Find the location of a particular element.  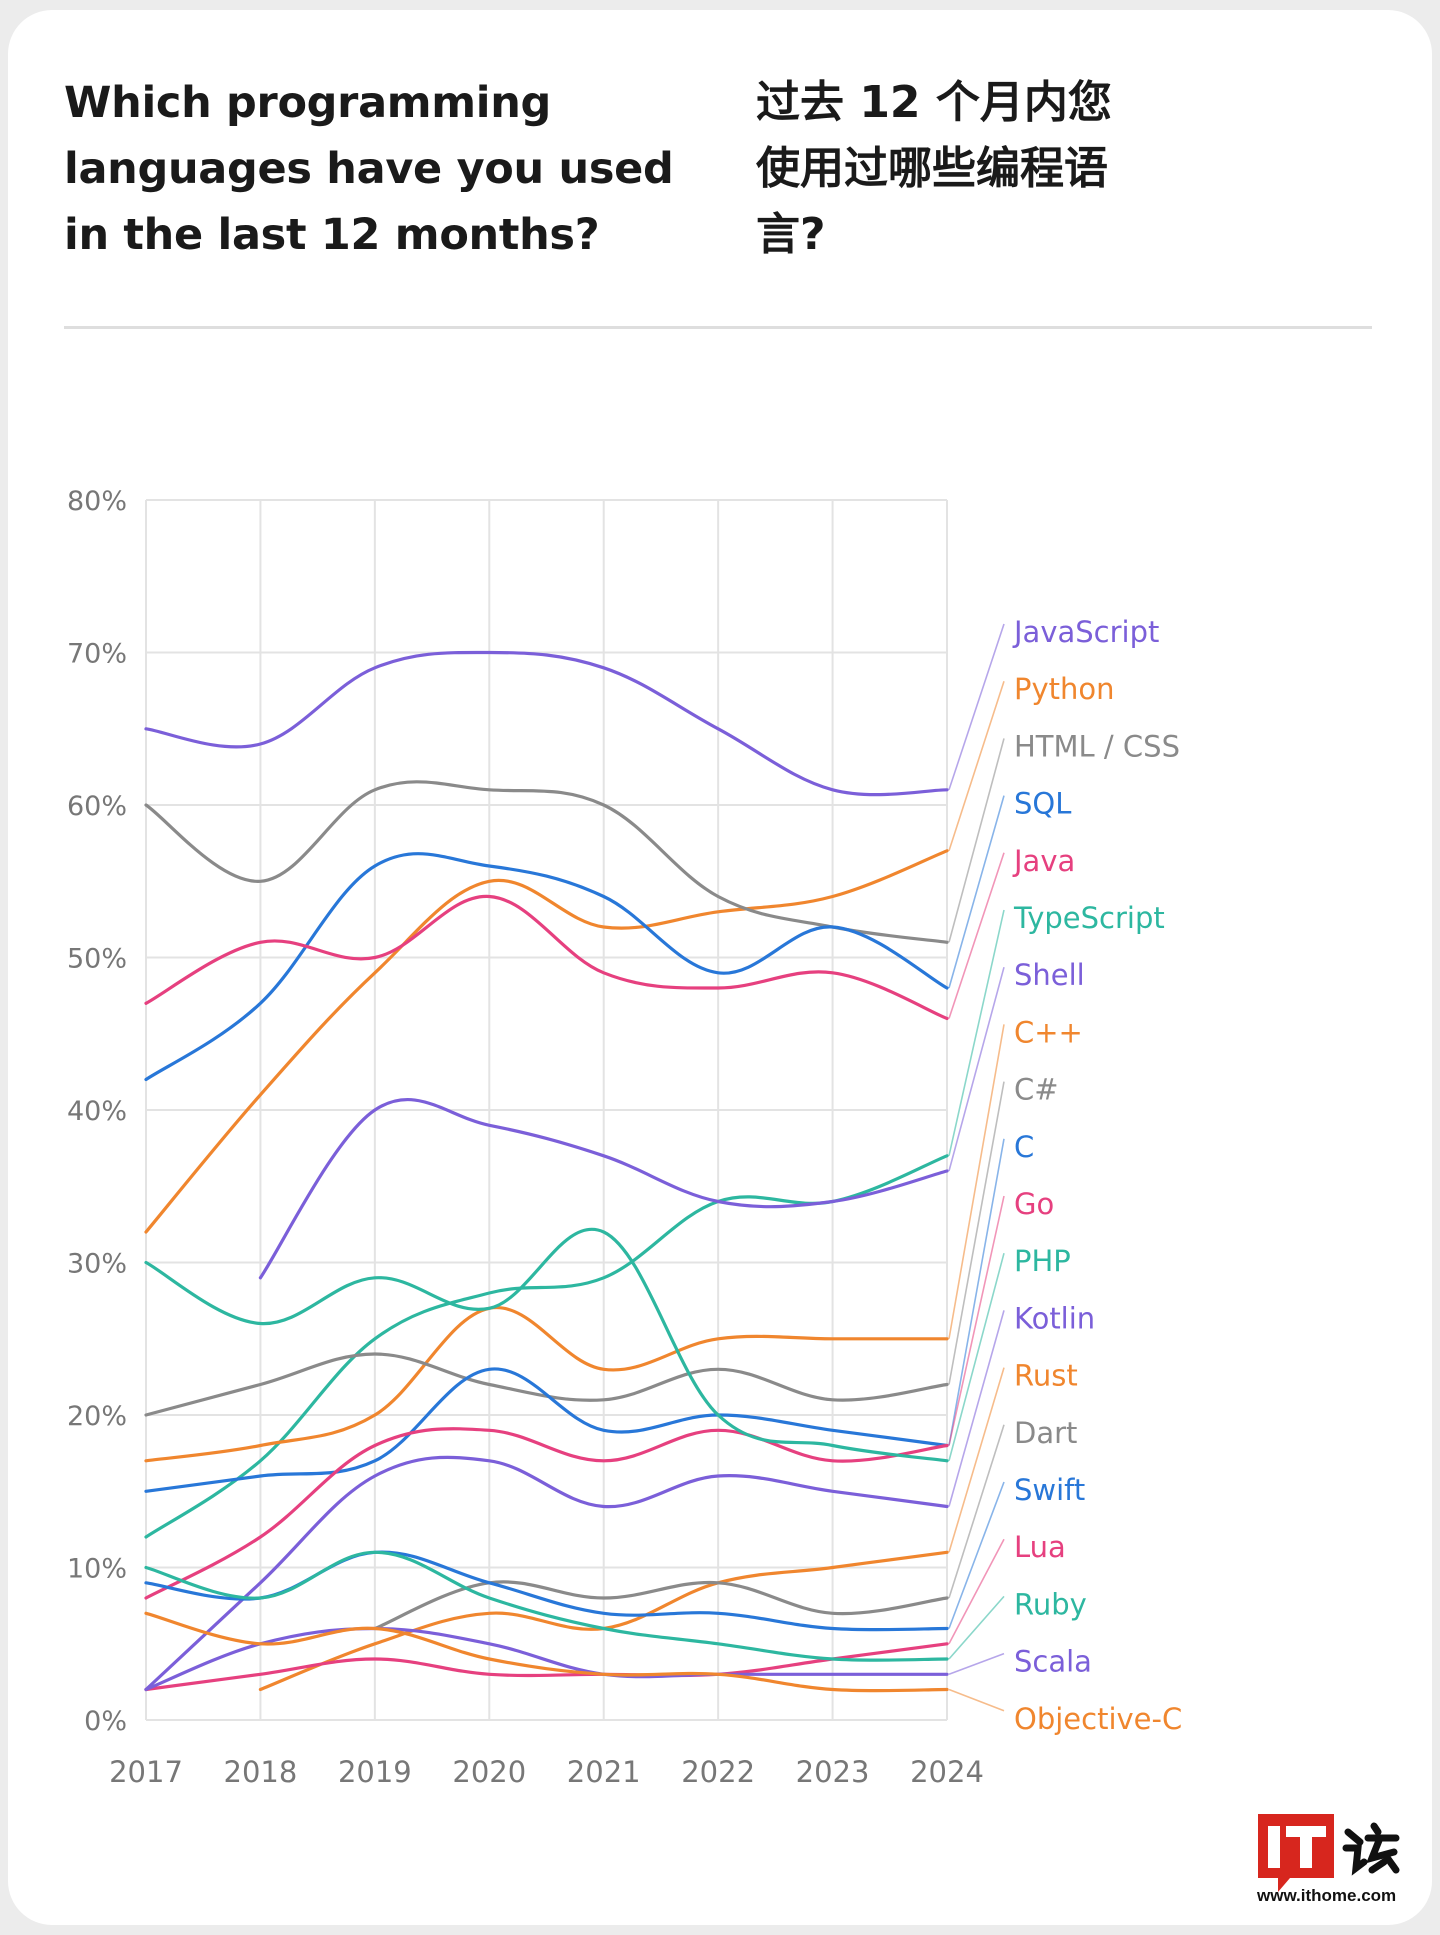

legend-label-javascript: JavaScript is located at coordinates (1085, 632).